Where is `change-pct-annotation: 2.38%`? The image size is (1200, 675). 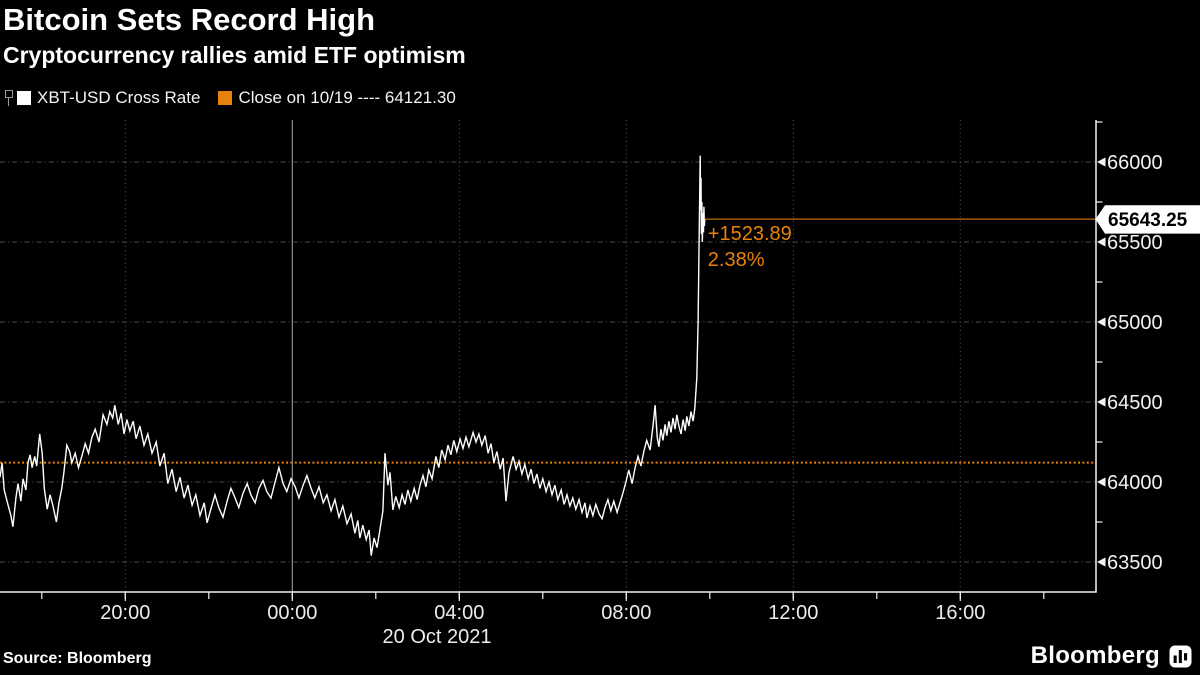 change-pct-annotation: 2.38% is located at coordinates (736, 260).